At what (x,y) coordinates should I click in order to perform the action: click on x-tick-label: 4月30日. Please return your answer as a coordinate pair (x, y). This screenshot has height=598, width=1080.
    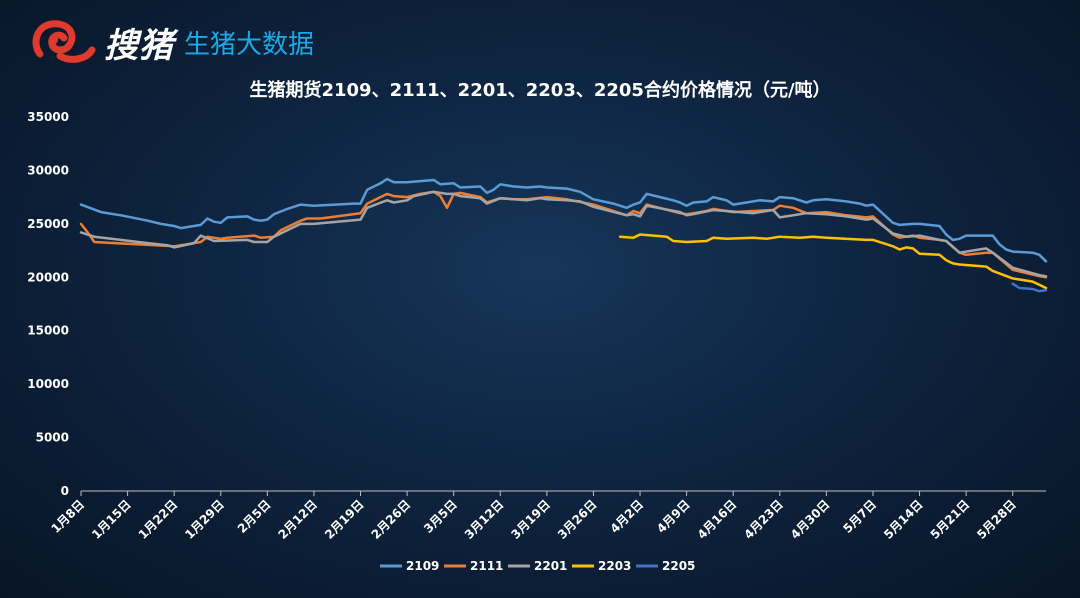
    Looking at the image, I should click on (810, 519).